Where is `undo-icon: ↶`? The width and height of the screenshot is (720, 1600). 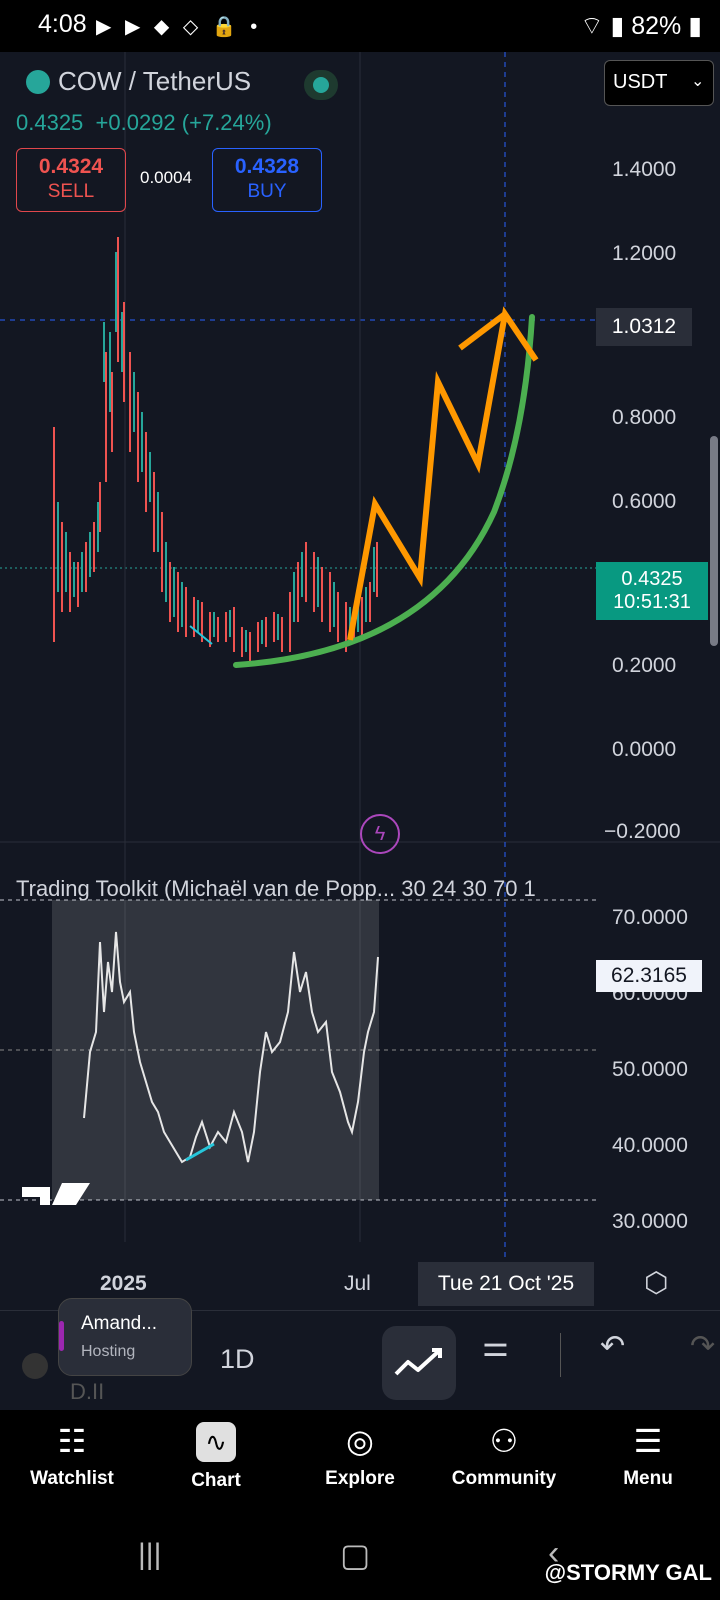 undo-icon: ↶ is located at coordinates (613, 1346).